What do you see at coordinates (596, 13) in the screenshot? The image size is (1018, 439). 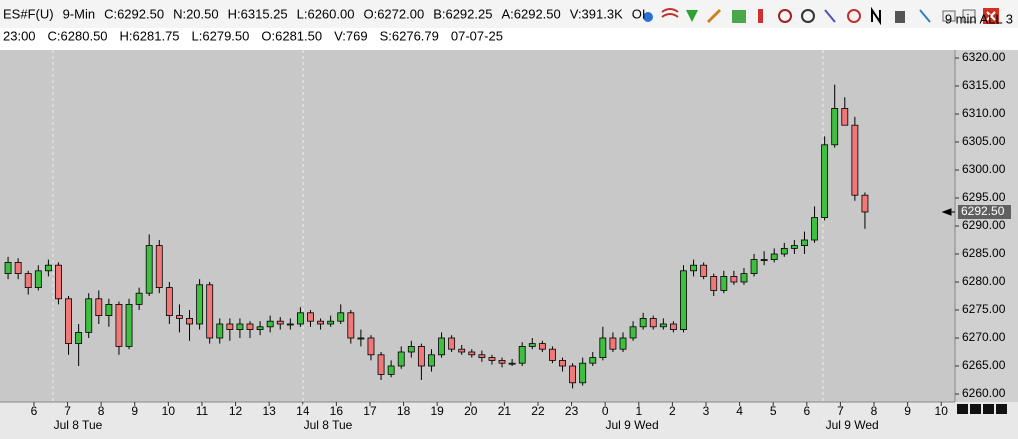 I see `header-field: V:391.3K` at bounding box center [596, 13].